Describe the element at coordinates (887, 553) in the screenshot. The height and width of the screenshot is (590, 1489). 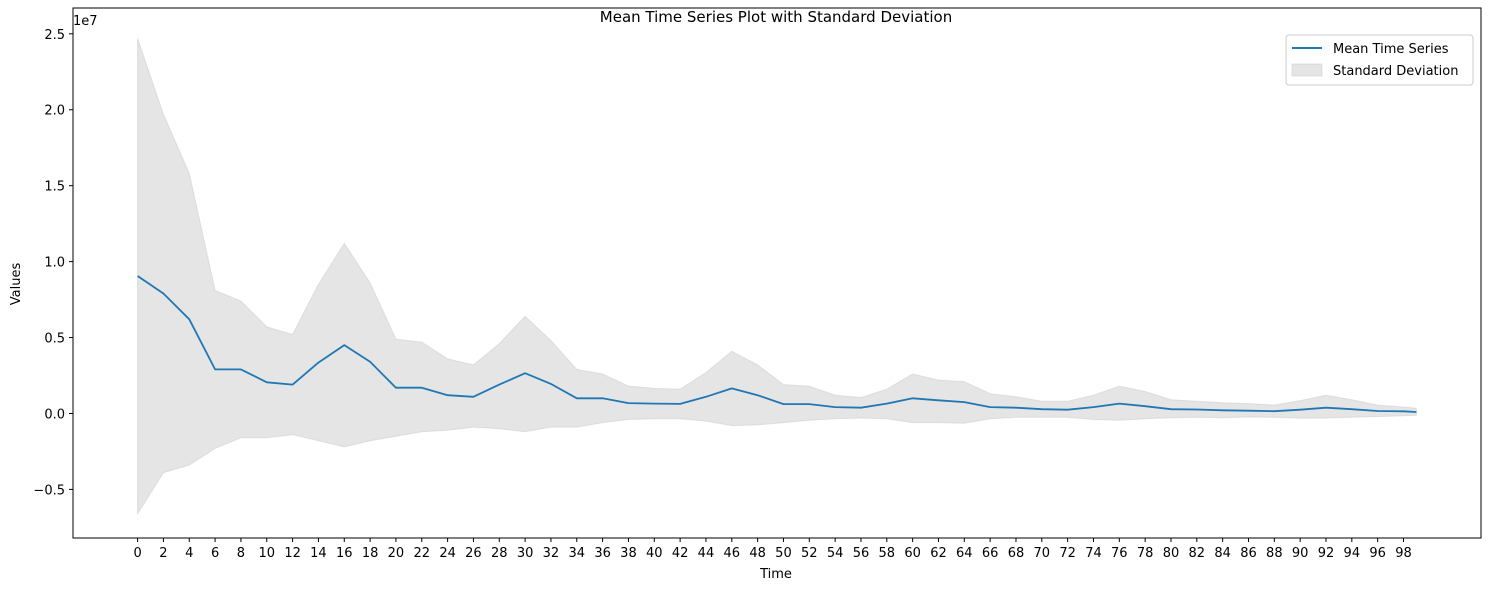
I see `x-tick-label: 58` at that location.